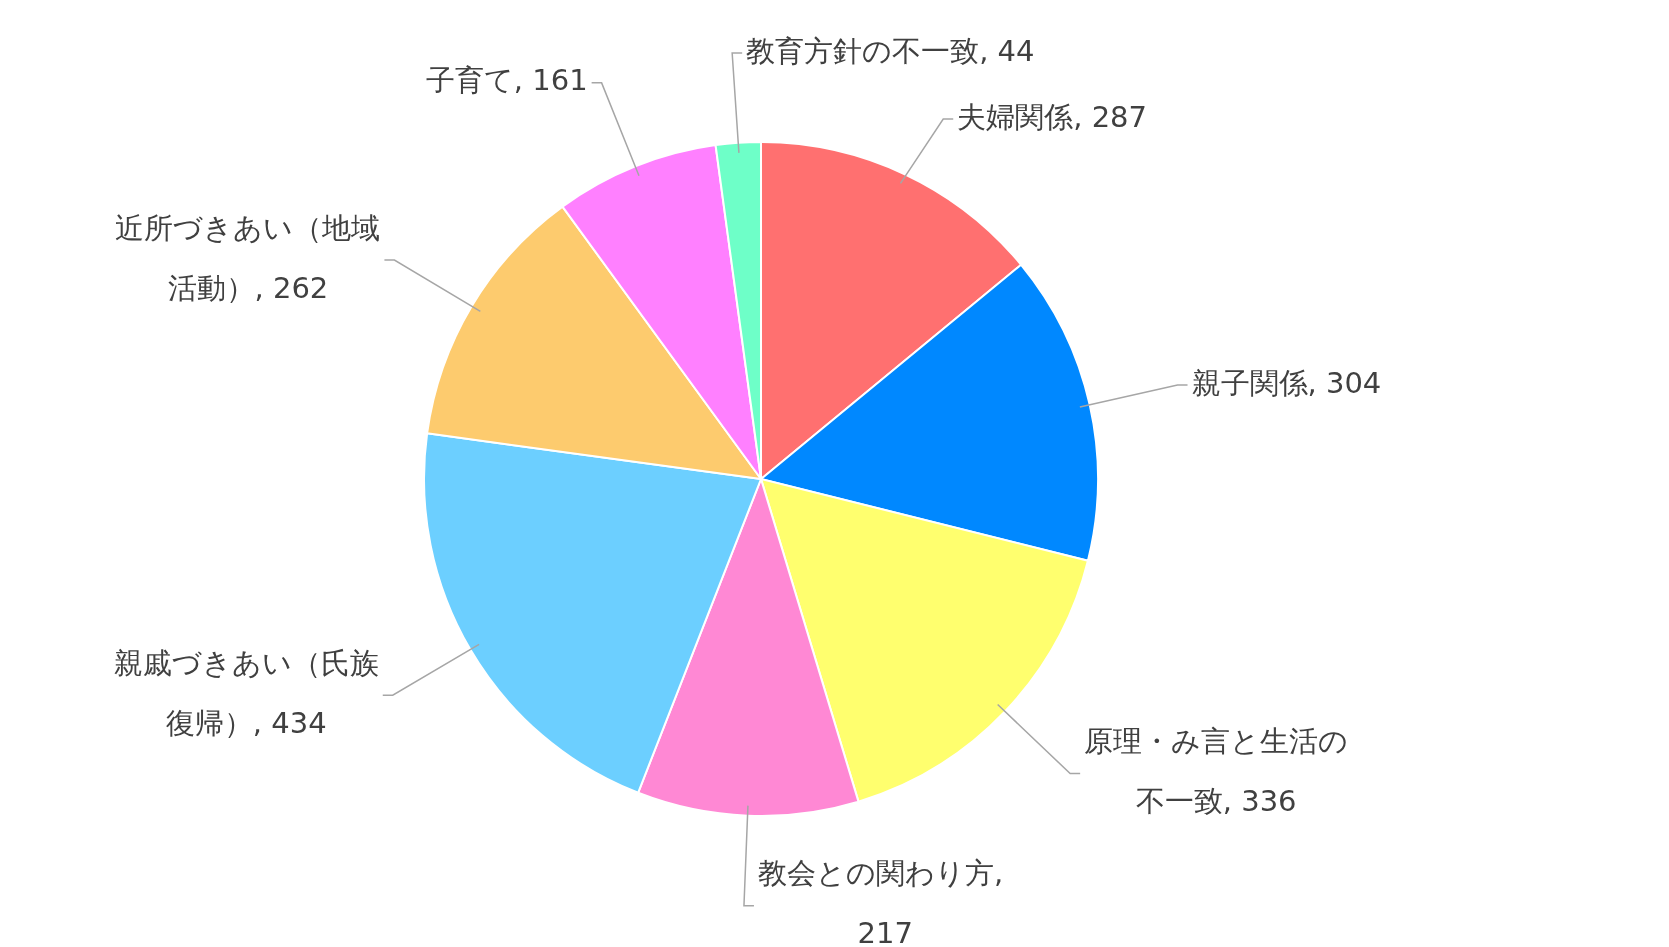  What do you see at coordinates (1286, 382) in the screenshot?
I see `slice-label: 親子関係, 304` at bounding box center [1286, 382].